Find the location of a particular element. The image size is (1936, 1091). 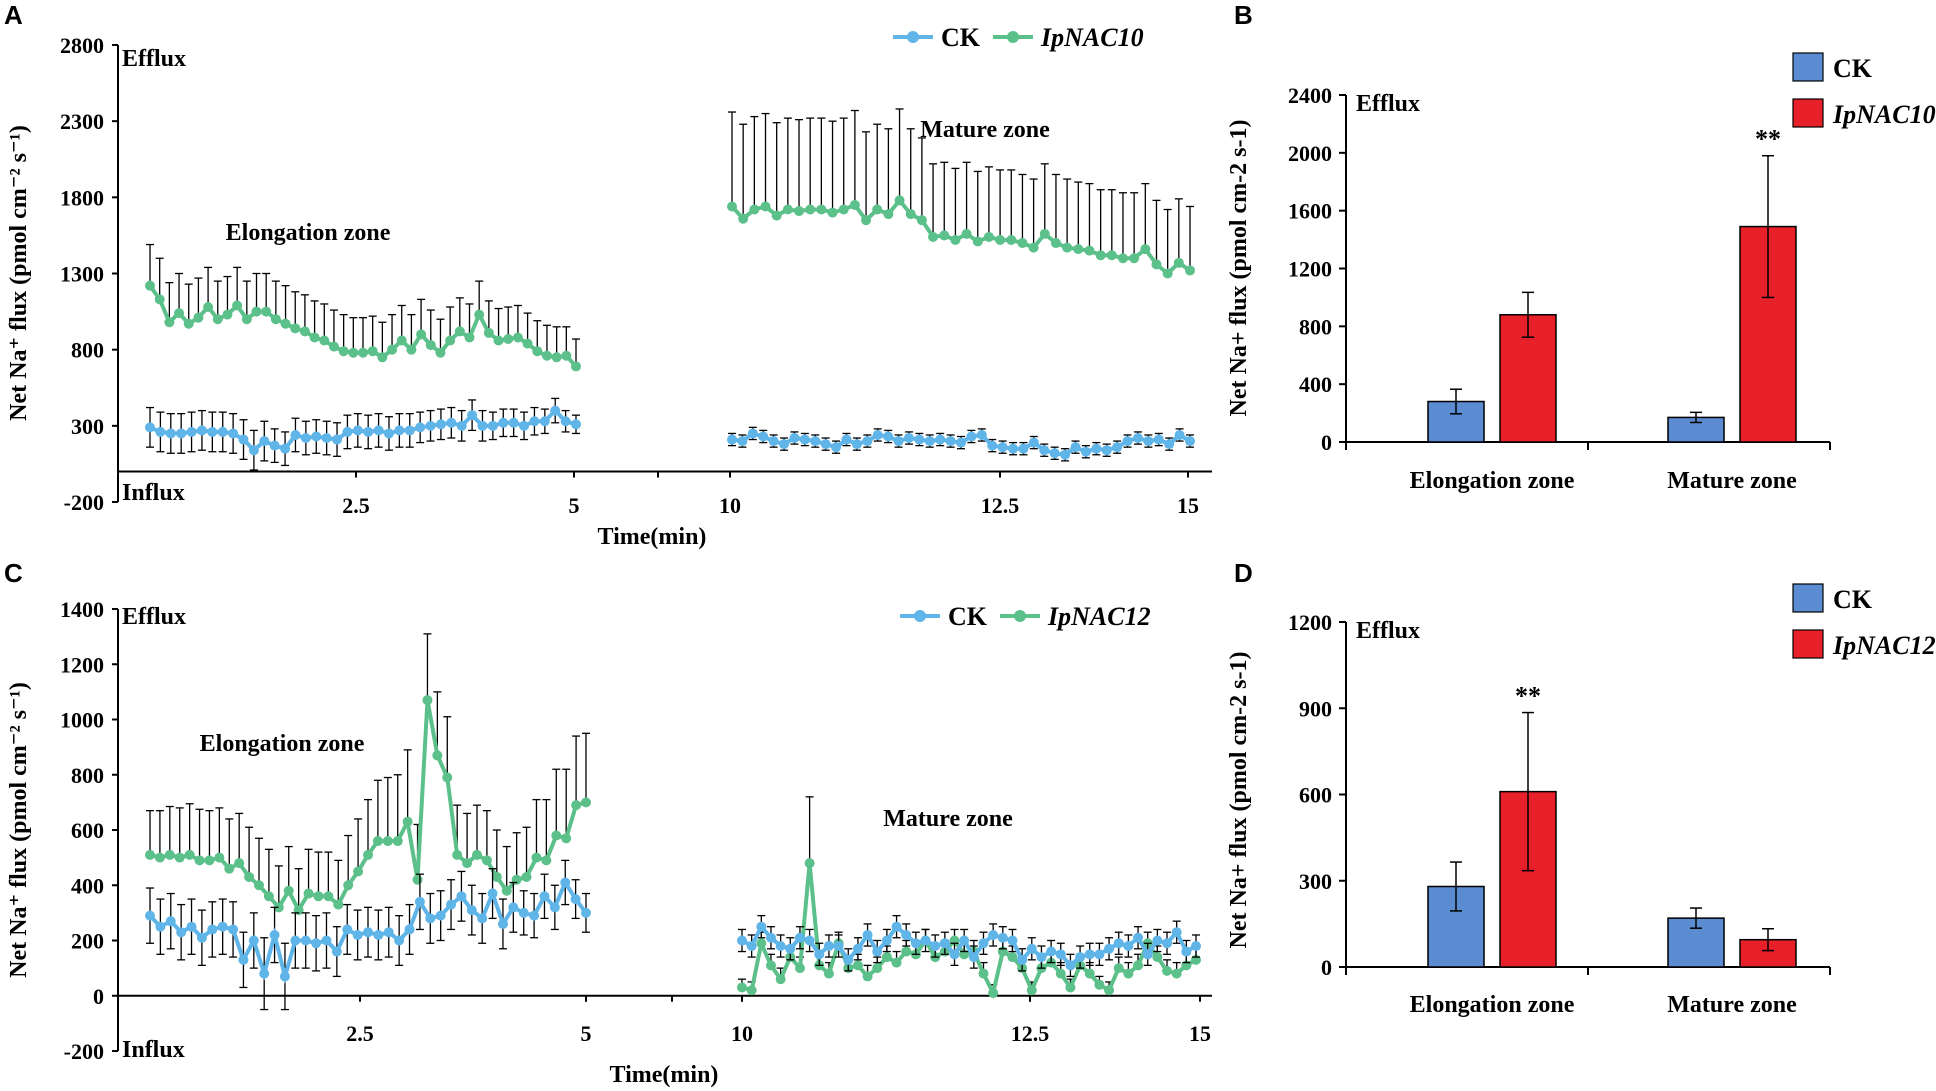

x-axis-label: Time(min) is located at coordinates (664, 1075).